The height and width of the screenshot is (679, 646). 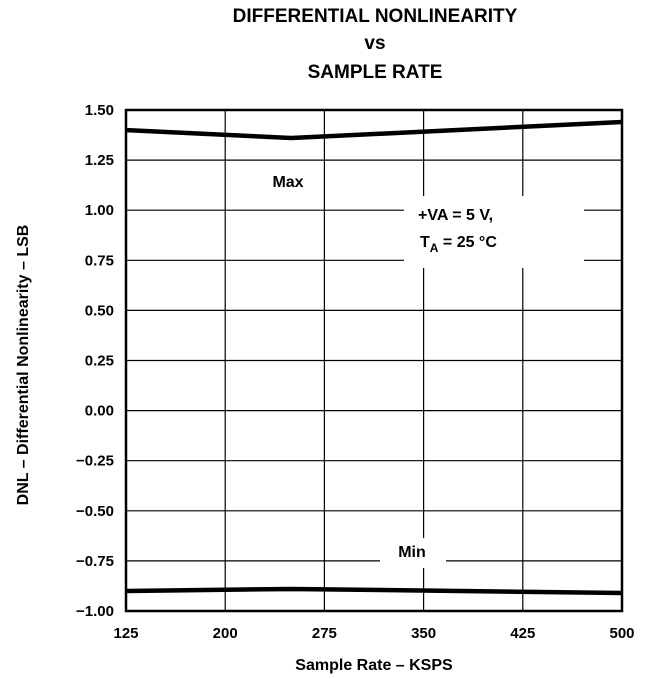 What do you see at coordinates (99, 310) in the screenshot?
I see `y-tick-label: 0.50` at bounding box center [99, 310].